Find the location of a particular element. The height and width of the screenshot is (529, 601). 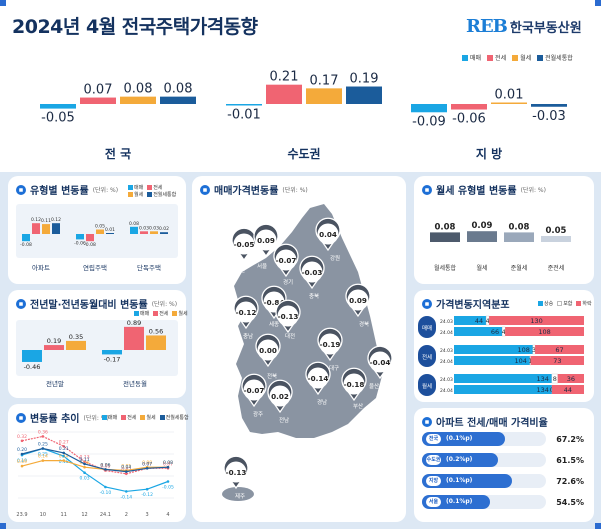

trend-line-전월세통합 is located at coordinates (95, 460).